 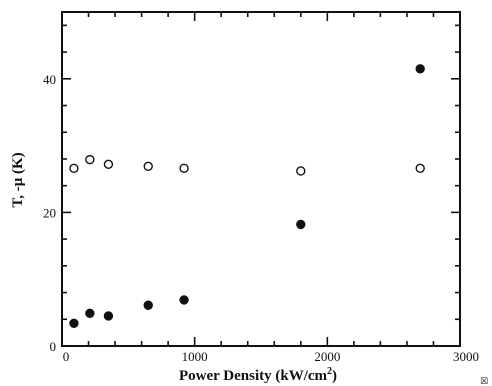 I want to click on y-tick-label: 40, so click(x=49, y=79).